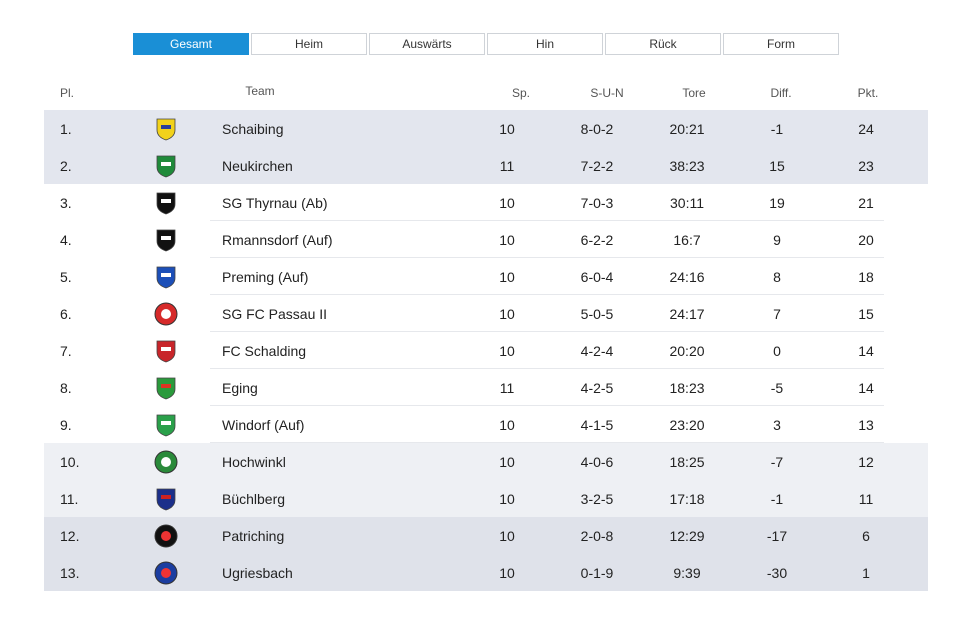 Image resolution: width=960 pixels, height=640 pixels. What do you see at coordinates (687, 350) in the screenshot?
I see `table-cell: 20:20` at bounding box center [687, 350].